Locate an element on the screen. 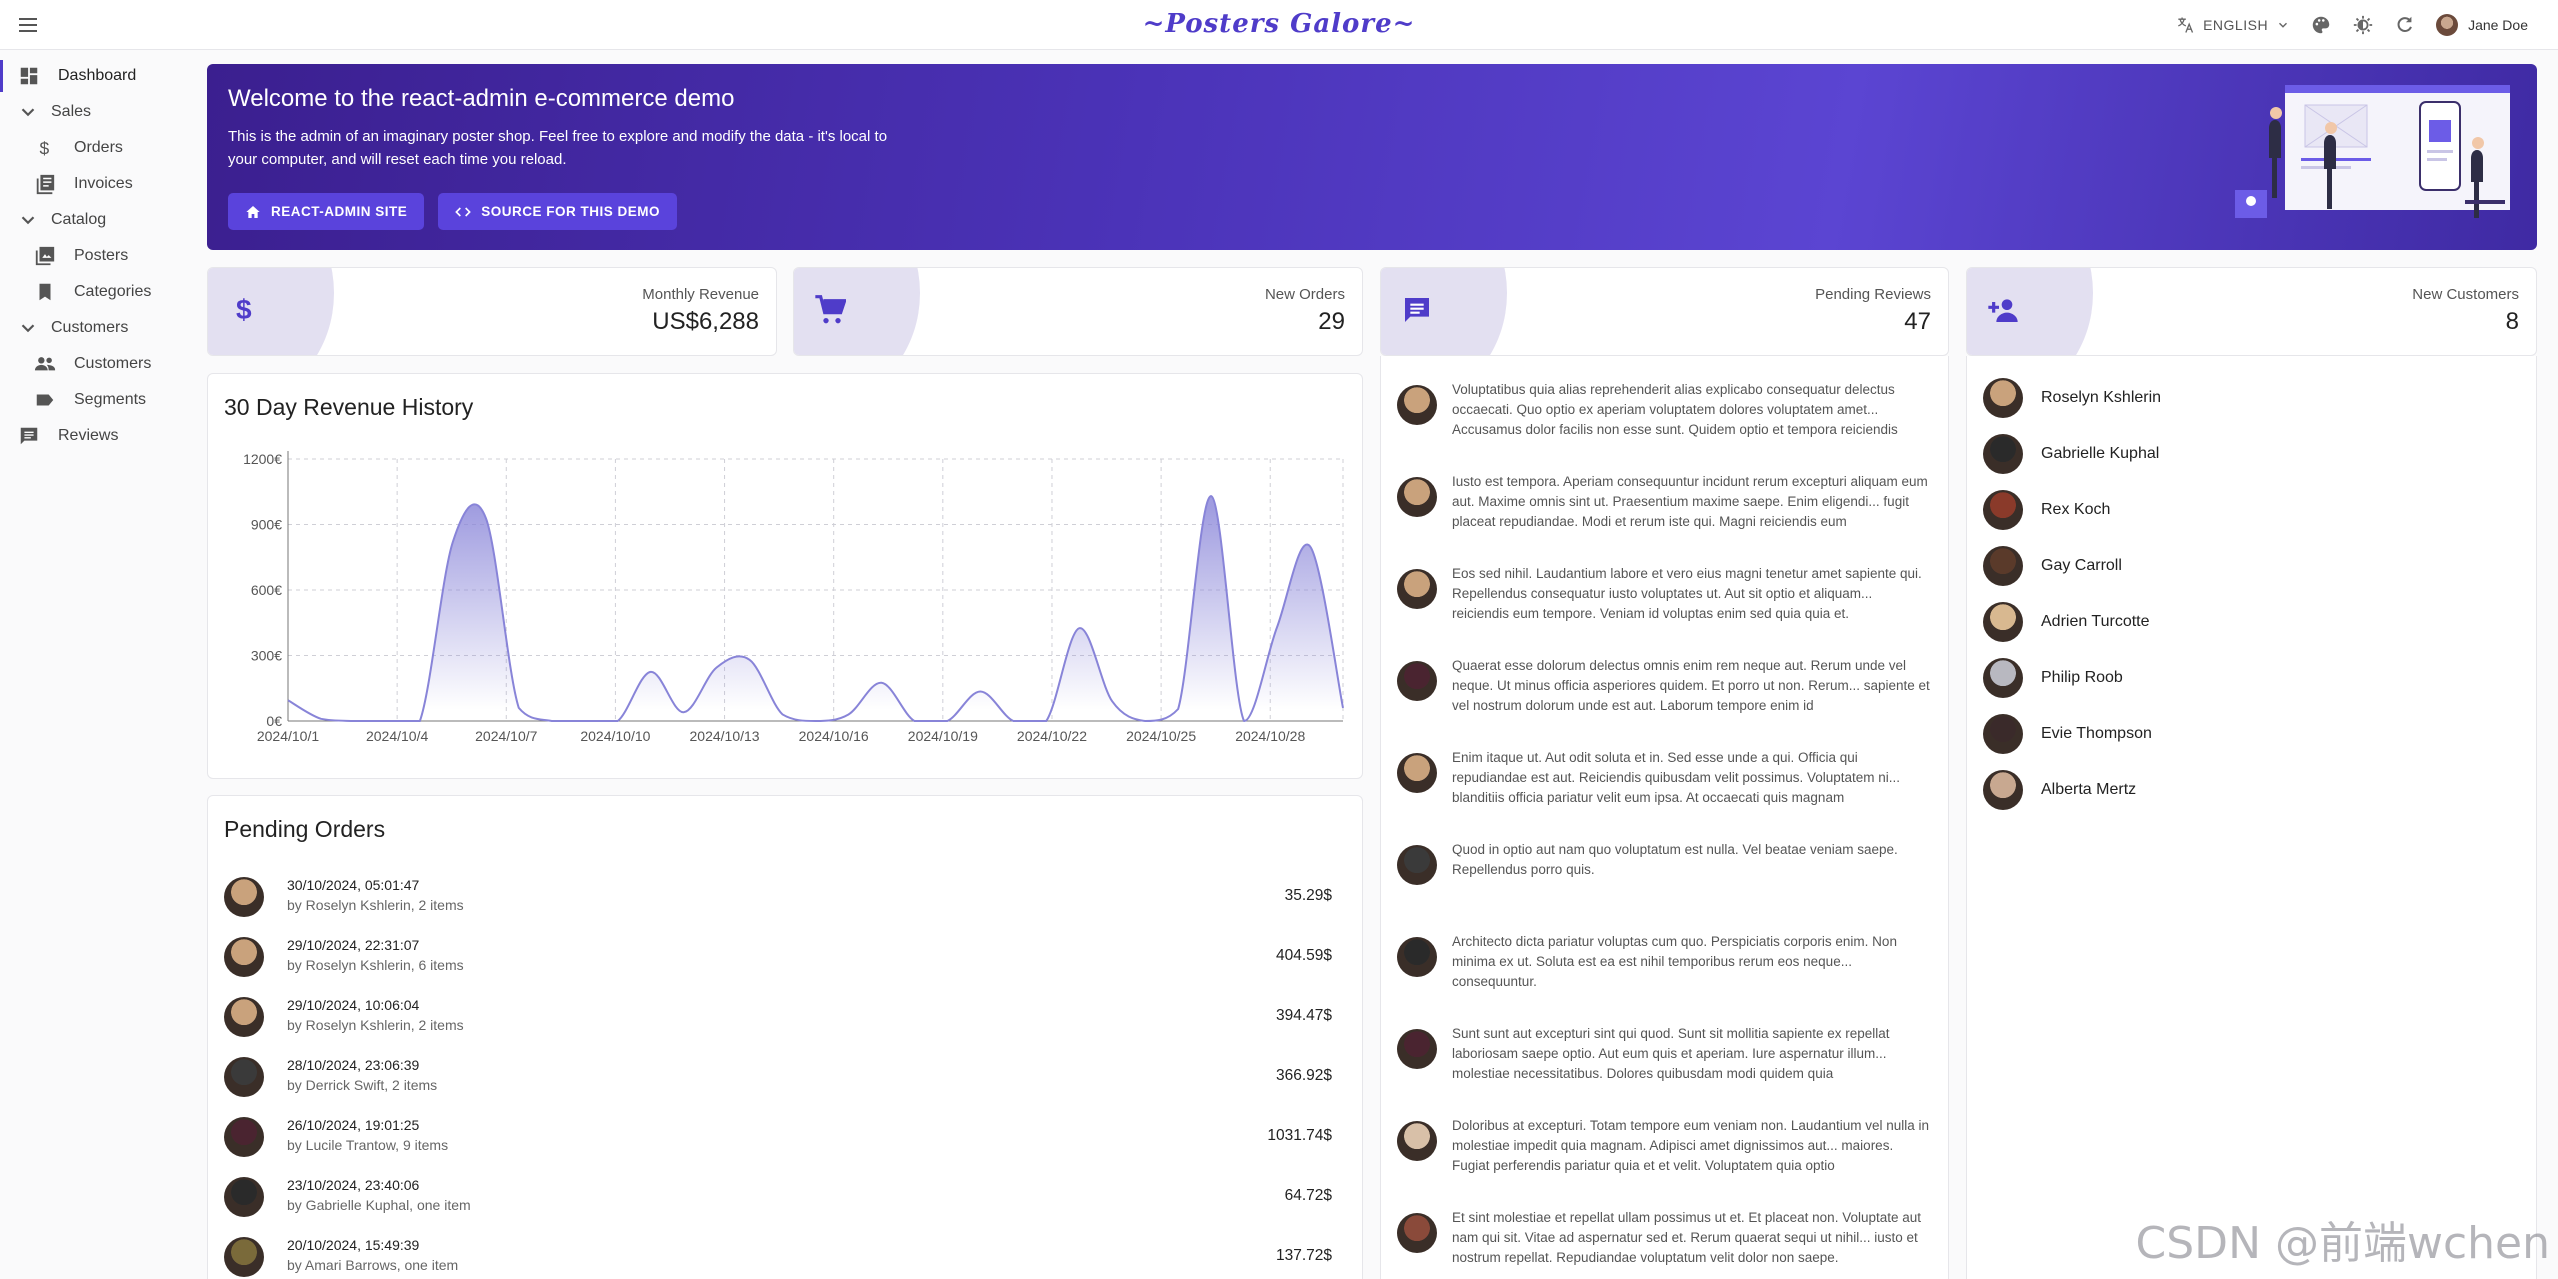 This screenshot has width=2558, height=1279. order-date: 29/10/2024, 10:06:04 is located at coordinates (353, 1005).